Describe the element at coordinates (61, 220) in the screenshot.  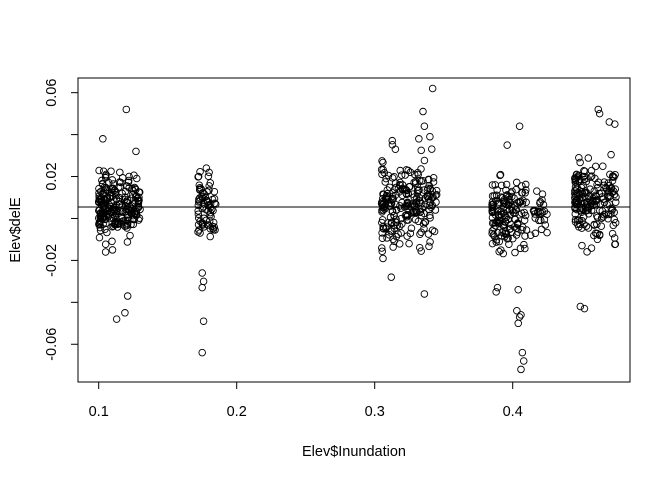
I see `y-axis: -0.06 -0.02 0.02 0.06` at that location.